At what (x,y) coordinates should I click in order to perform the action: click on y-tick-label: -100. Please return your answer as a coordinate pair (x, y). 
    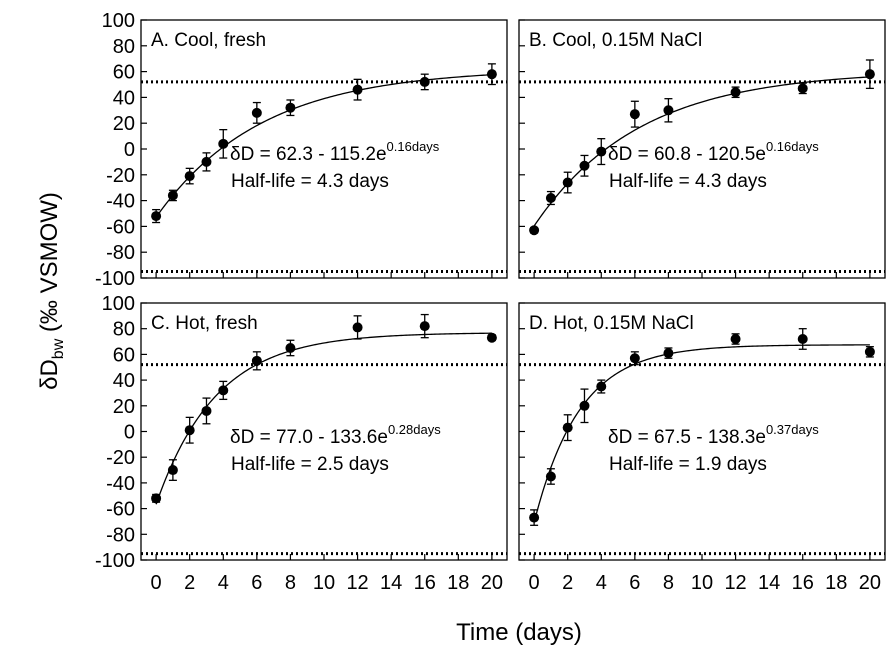
    Looking at the image, I should click on (115, 561).